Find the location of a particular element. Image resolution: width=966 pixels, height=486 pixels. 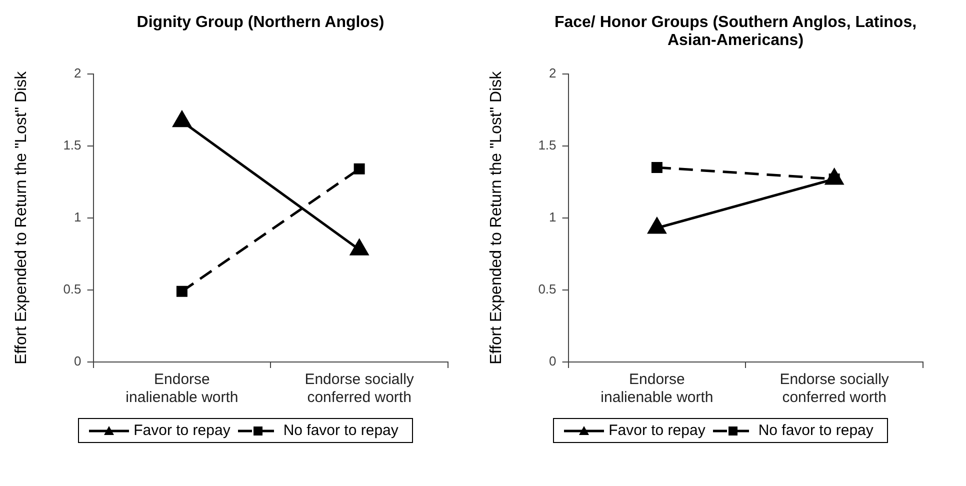

chart-title: Face/ Honor Groups (Southern Anglos, Latinos, Asian-Americans) is located at coordinates (735, 32).